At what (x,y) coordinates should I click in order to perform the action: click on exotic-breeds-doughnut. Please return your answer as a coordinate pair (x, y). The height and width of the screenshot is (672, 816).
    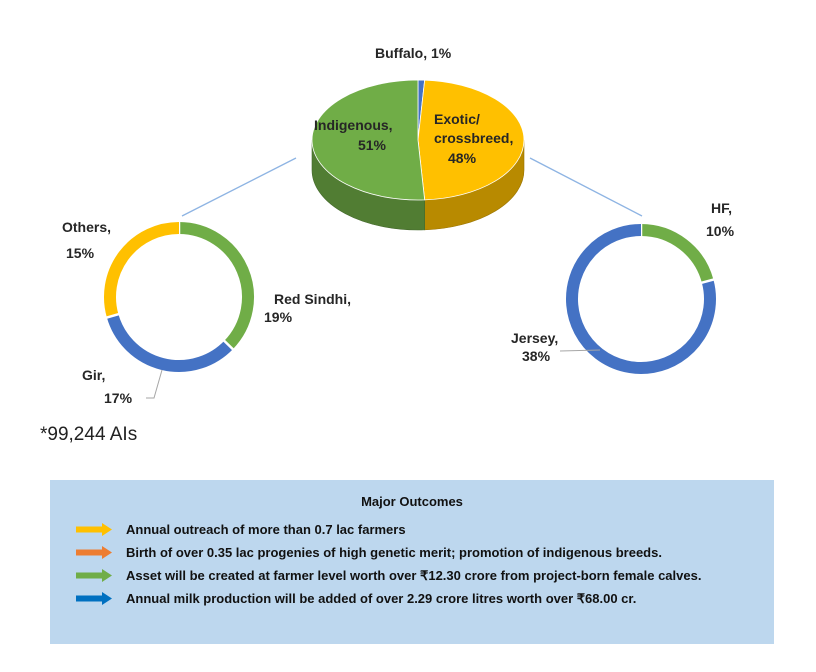
    Looking at the image, I should click on (641, 298).